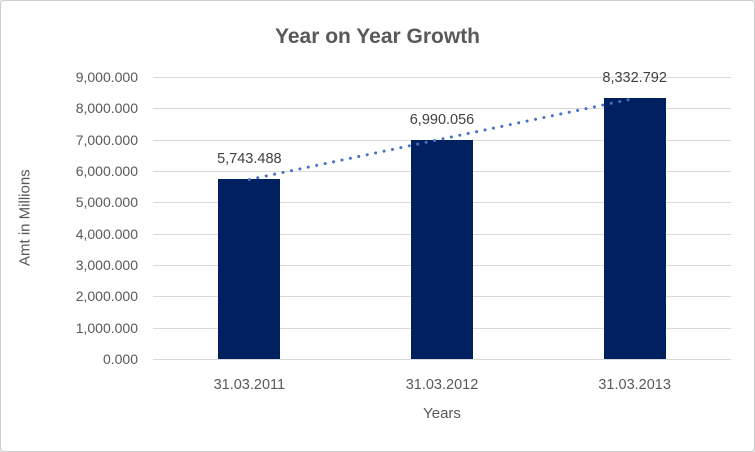  Describe the element at coordinates (442, 119) in the screenshot. I see `bar-value-label: 6,990.056` at that location.